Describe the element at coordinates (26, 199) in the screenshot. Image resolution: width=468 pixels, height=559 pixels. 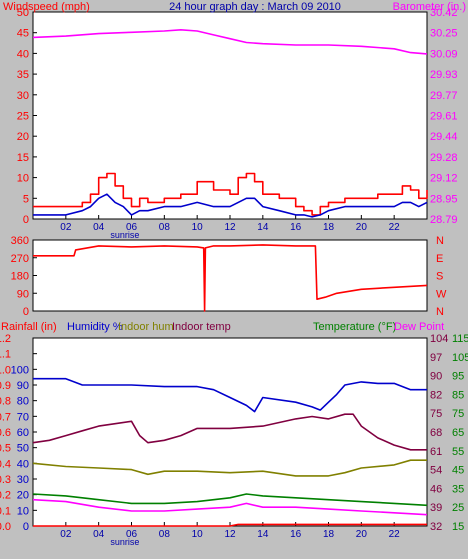
I see `windspeed-tick-1: 5` at that location.